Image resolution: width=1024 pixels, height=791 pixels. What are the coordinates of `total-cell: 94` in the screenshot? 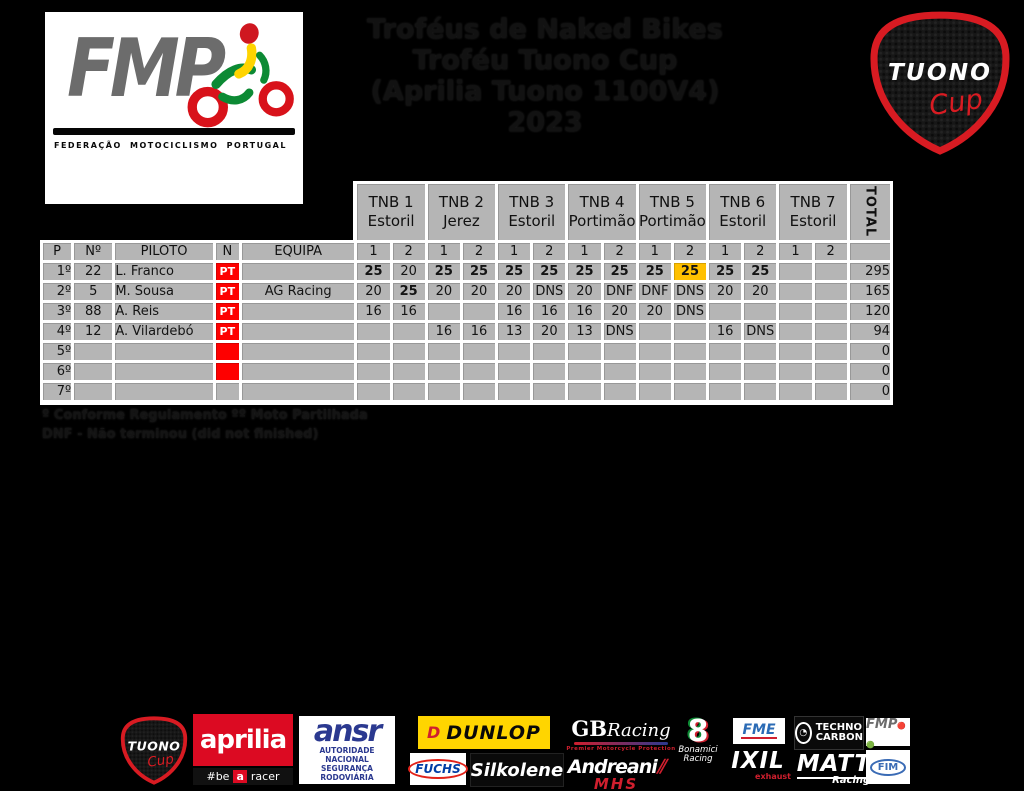 It's located at (869, 331).